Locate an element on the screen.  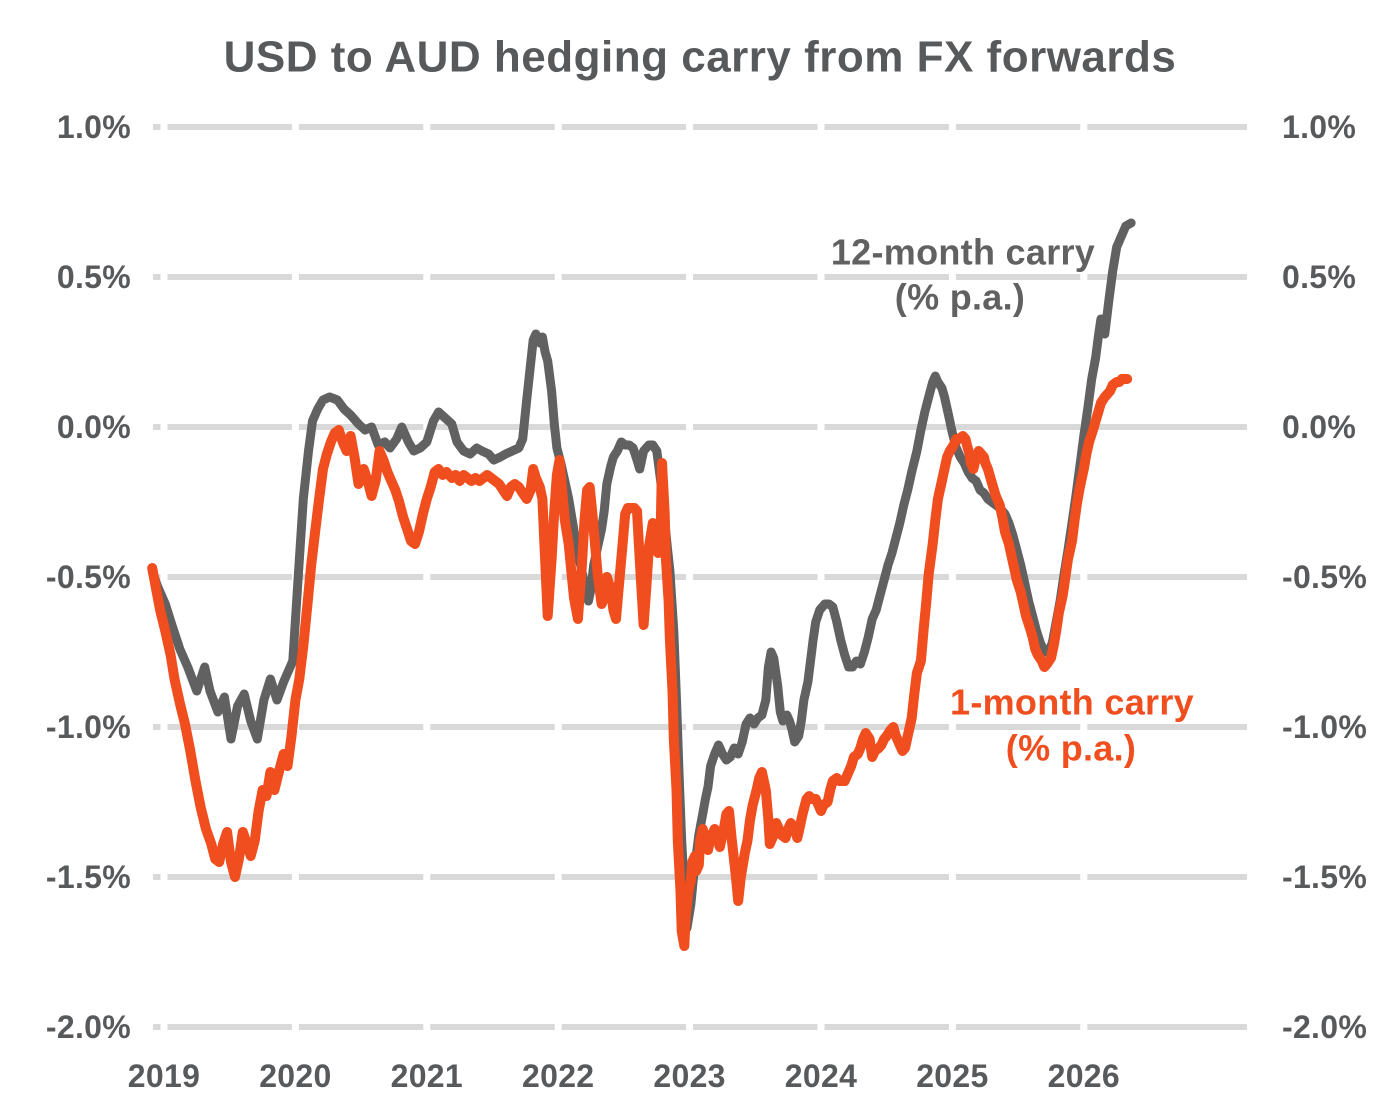
x-axis-label-2020: 2020 is located at coordinates (295, 1076).